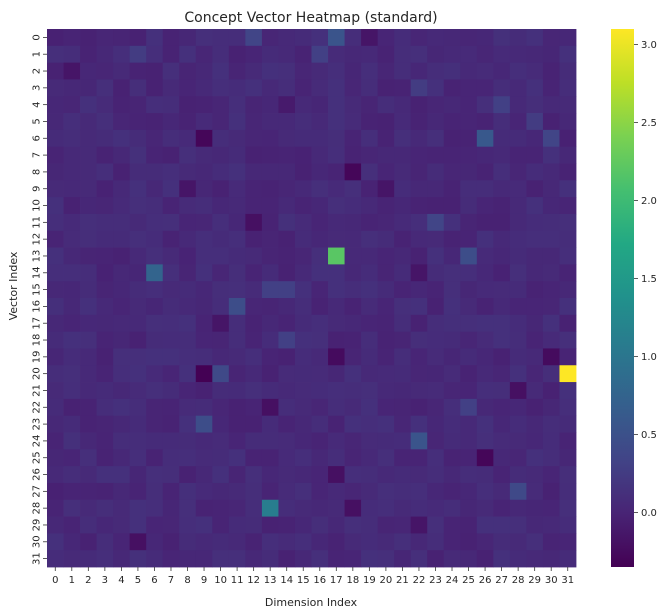 The height and width of the screenshot is (616, 672). Describe the element at coordinates (37, 340) in the screenshot. I see `y-tick-label: 18` at that location.